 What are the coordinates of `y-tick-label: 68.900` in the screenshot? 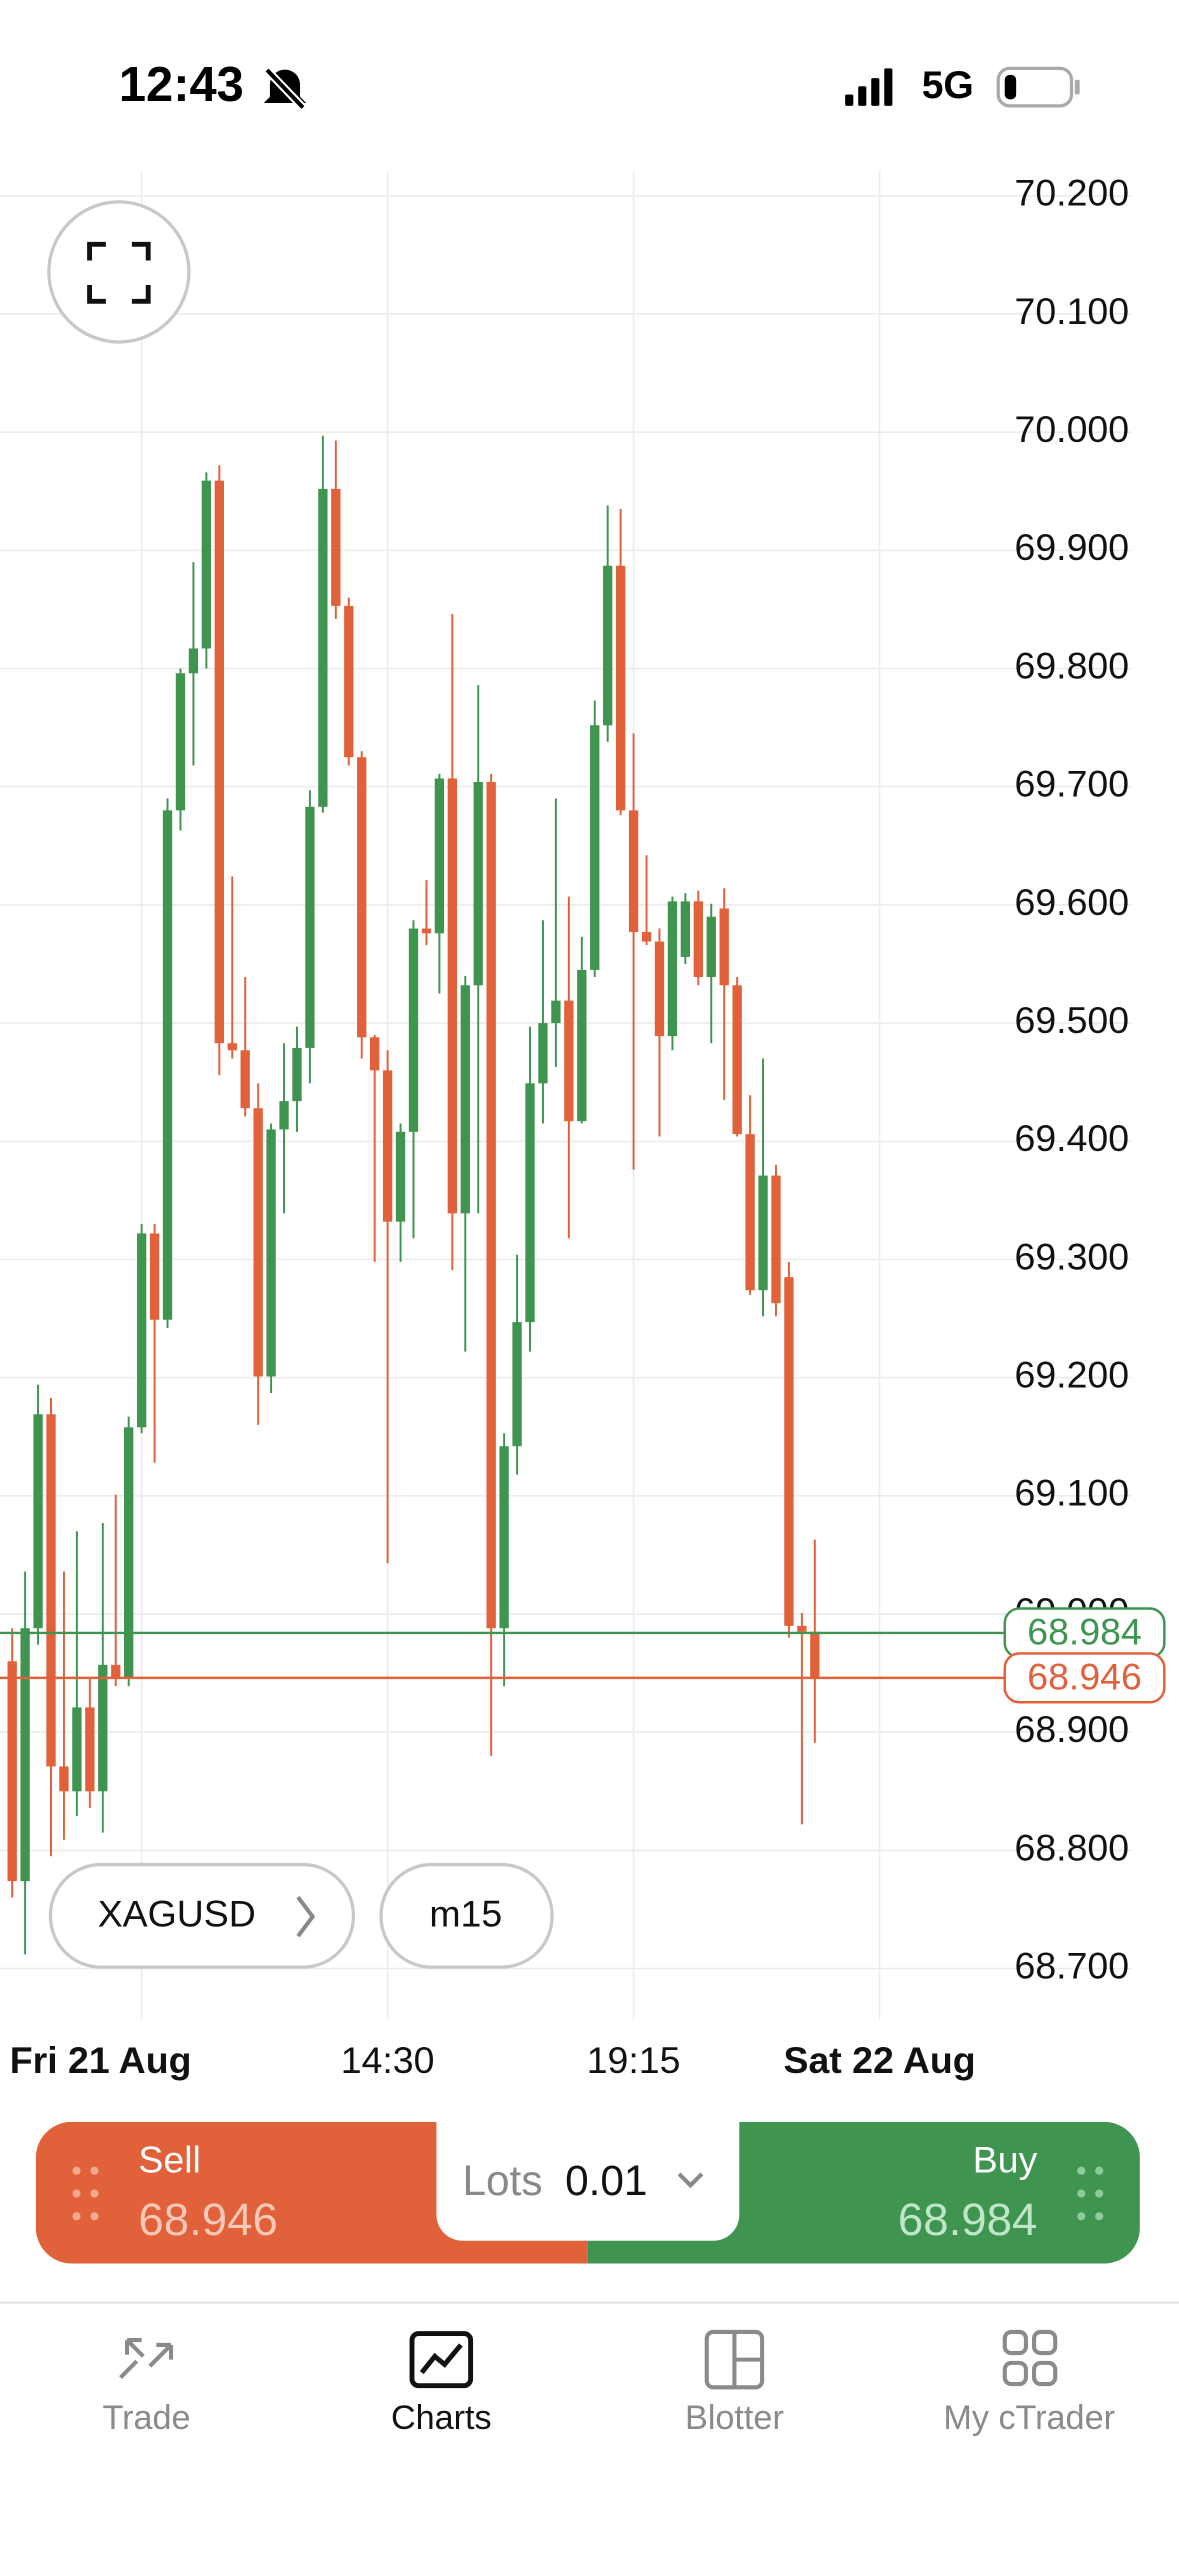 It's located at (1072, 1729).